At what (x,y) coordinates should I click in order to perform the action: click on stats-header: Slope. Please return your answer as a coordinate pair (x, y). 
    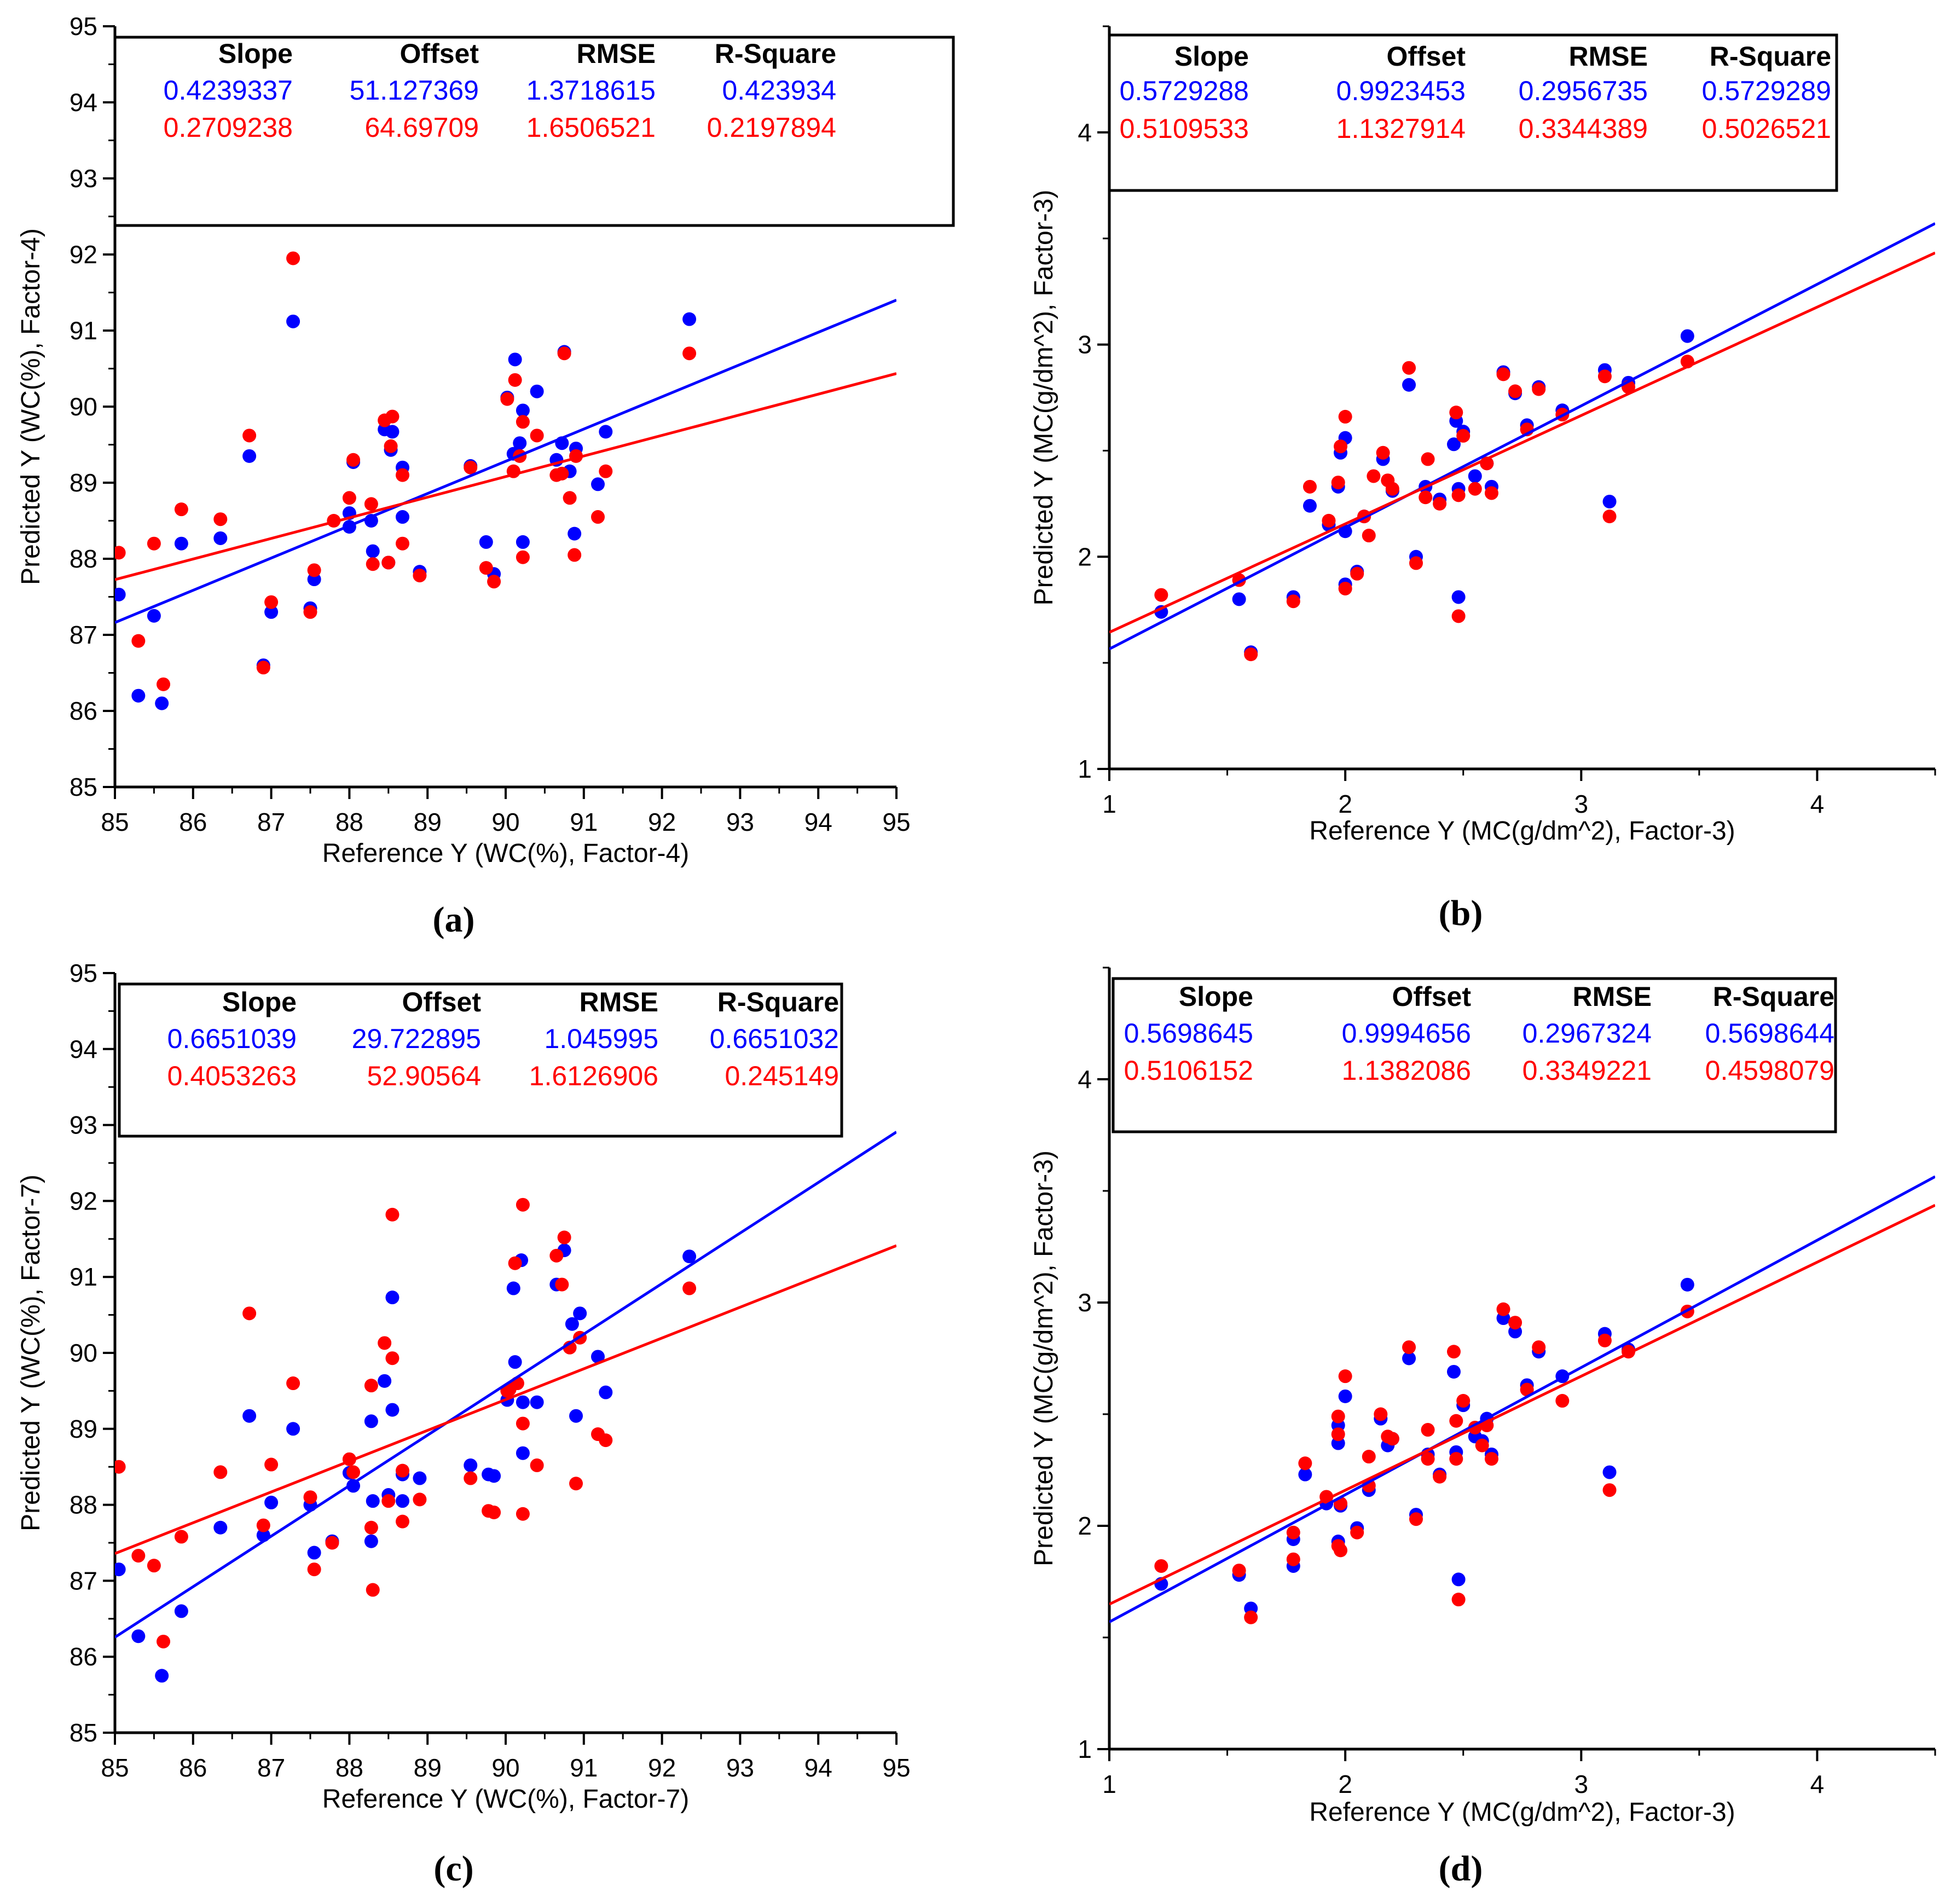
    Looking at the image, I should click on (1216, 996).